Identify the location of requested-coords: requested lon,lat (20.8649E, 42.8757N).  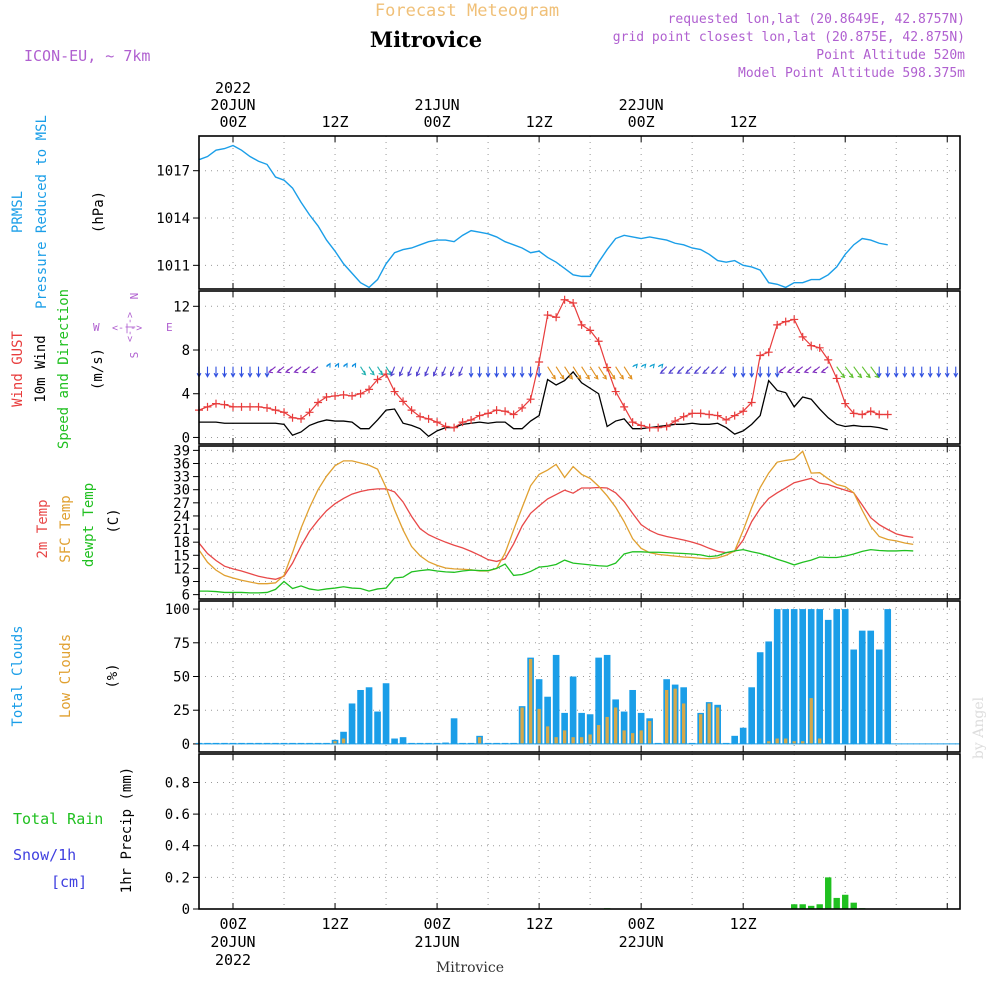
(816, 19).